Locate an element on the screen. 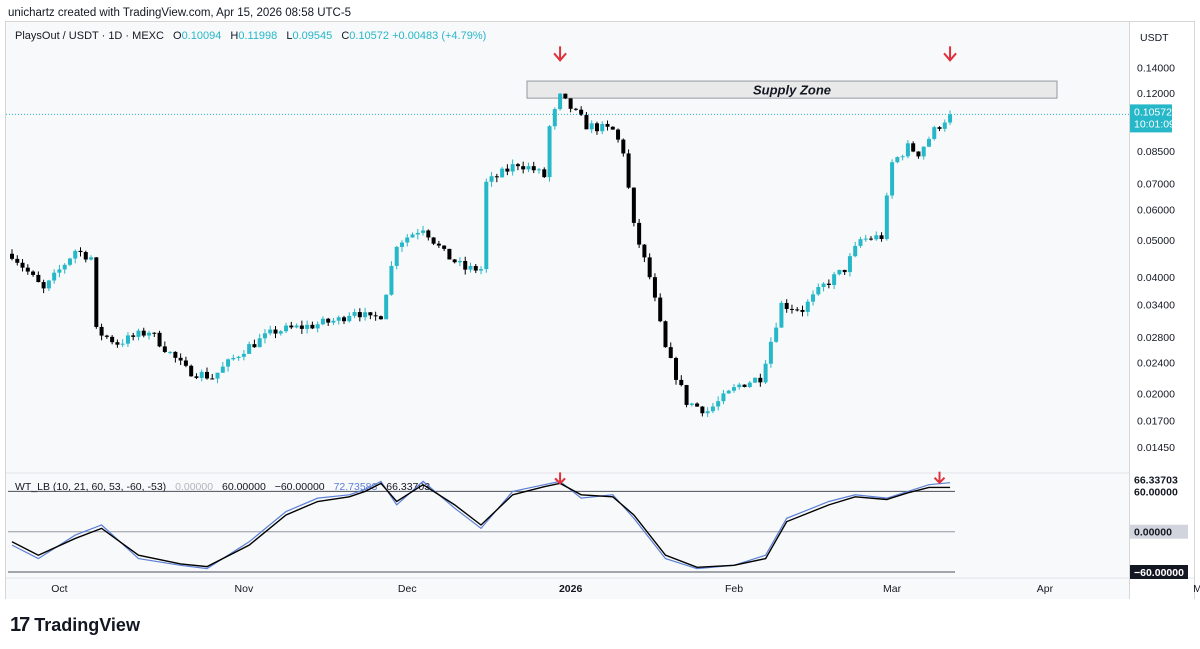 This screenshot has height=649, width=1200. price-tick-label: 0.02400 is located at coordinates (1156, 364).